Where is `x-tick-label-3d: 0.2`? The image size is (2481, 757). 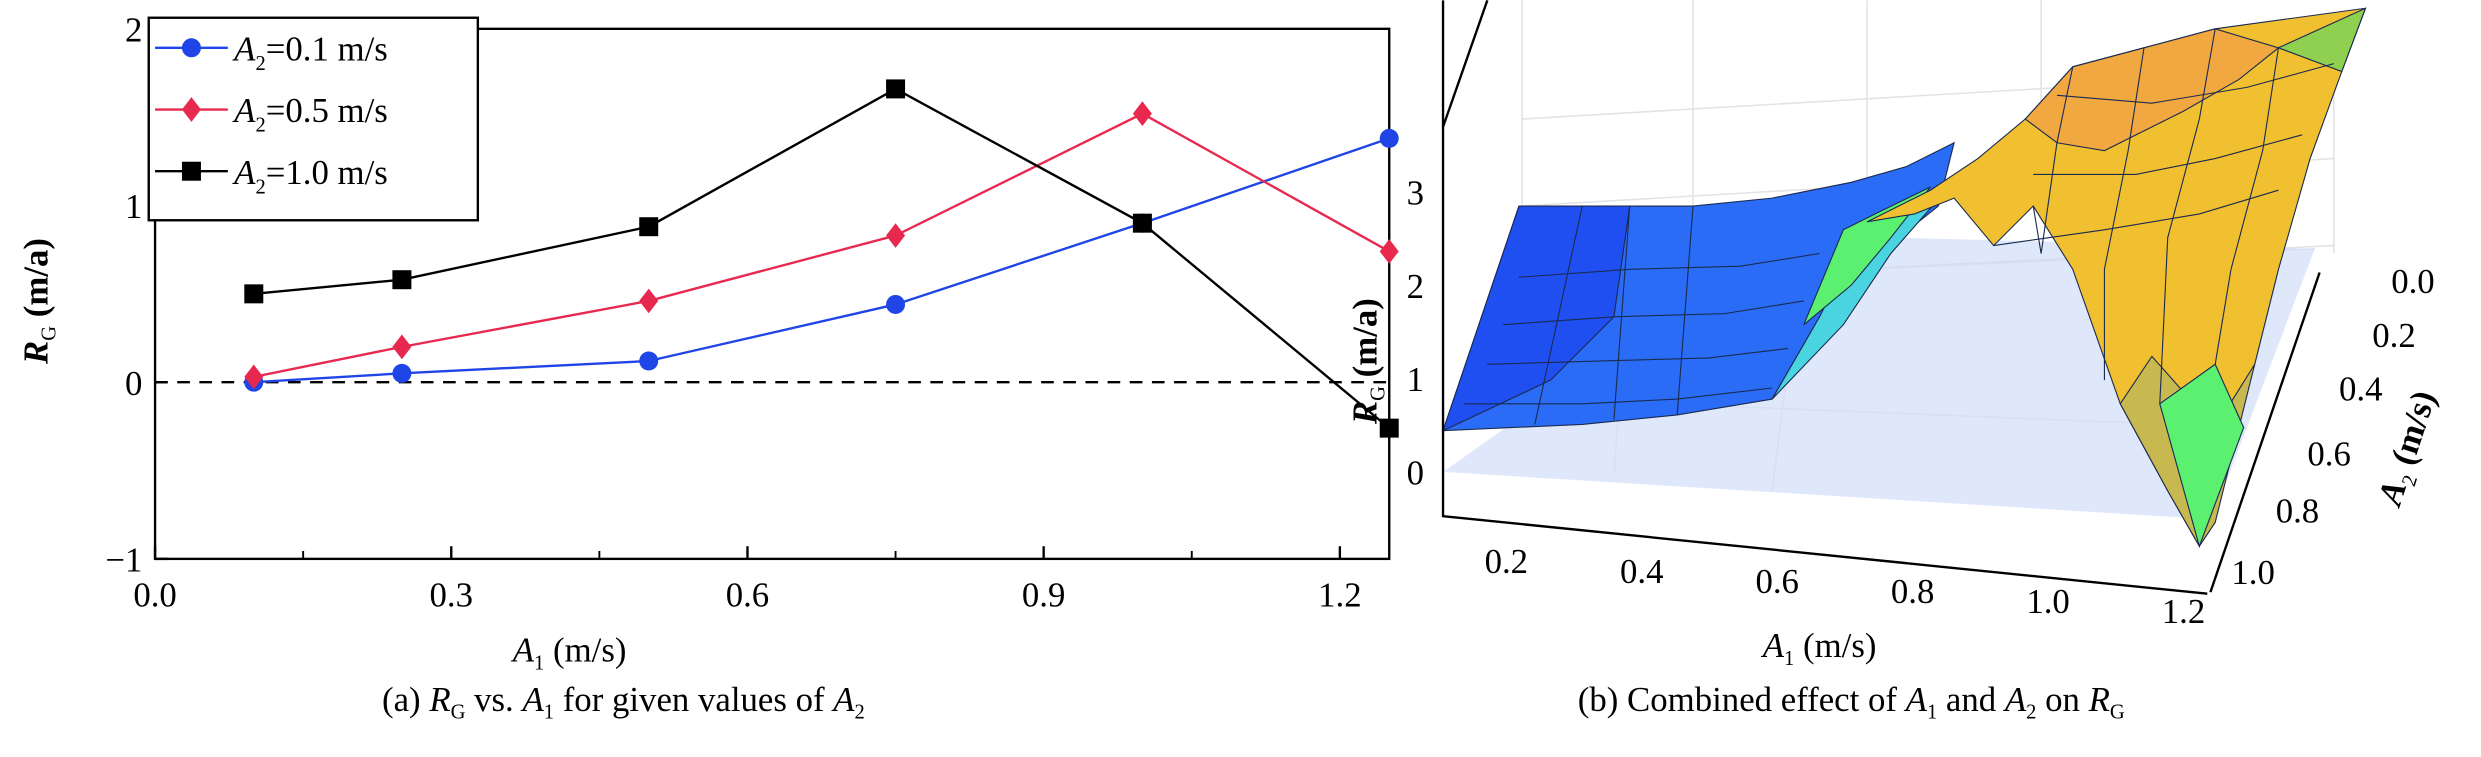
x-tick-label-3d: 0.2 is located at coordinates (1506, 561).